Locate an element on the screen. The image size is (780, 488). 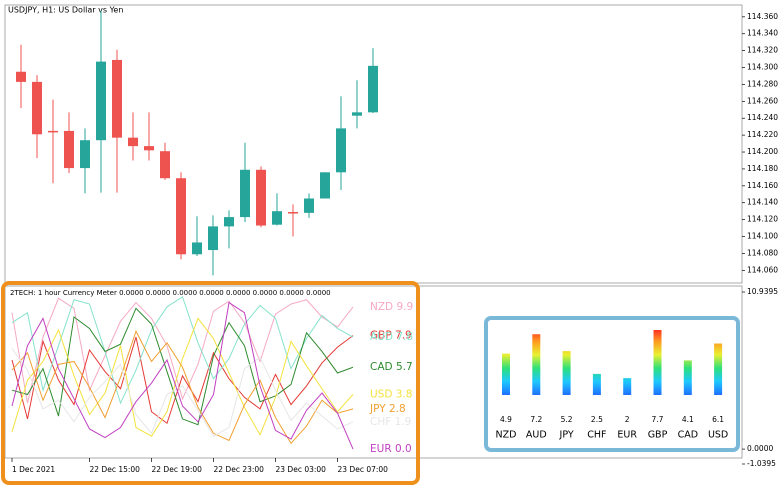
y-tick-label: 114.120 is located at coordinates (762, 219).